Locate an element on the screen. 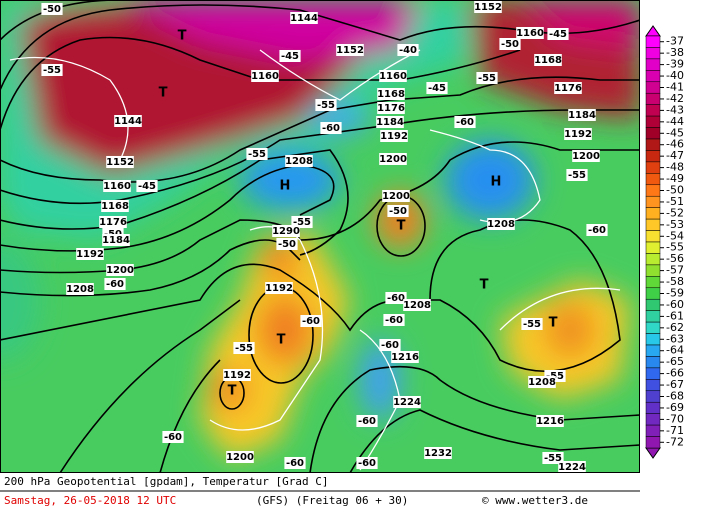 The image size is (704, 513). pressure-center: H is located at coordinates (285, 186).